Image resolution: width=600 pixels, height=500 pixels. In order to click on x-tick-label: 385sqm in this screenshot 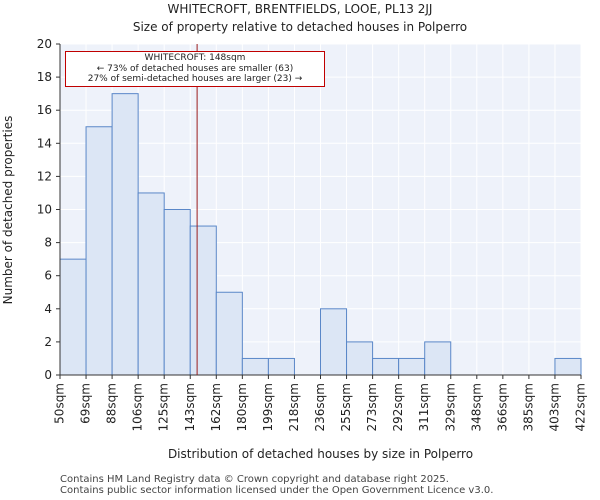, I will do `click(528, 407)`.